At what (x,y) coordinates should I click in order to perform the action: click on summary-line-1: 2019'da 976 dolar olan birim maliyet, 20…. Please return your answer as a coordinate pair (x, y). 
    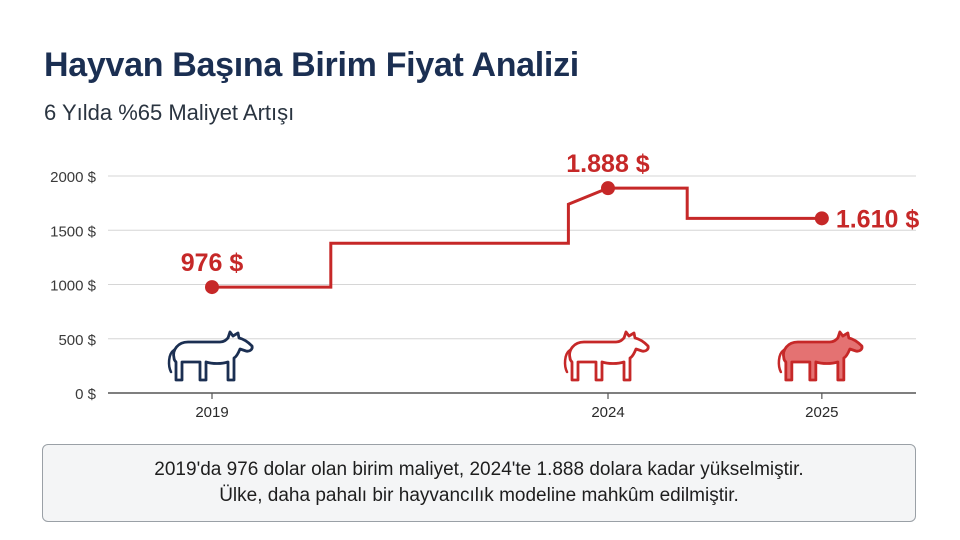
    Looking at the image, I should click on (479, 470).